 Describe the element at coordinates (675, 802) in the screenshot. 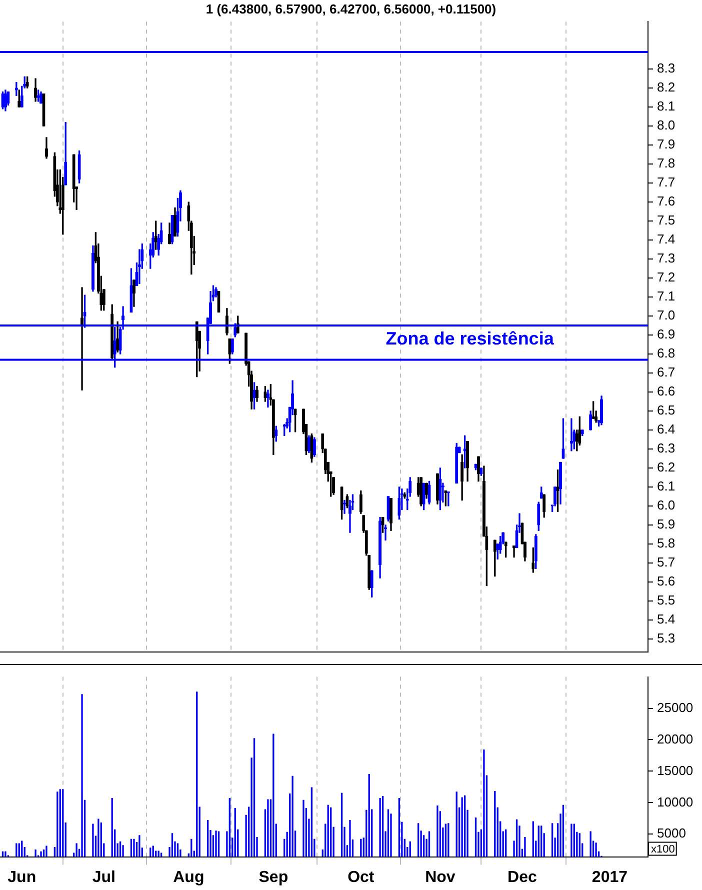

I see `y-tick-label: 10000` at that location.